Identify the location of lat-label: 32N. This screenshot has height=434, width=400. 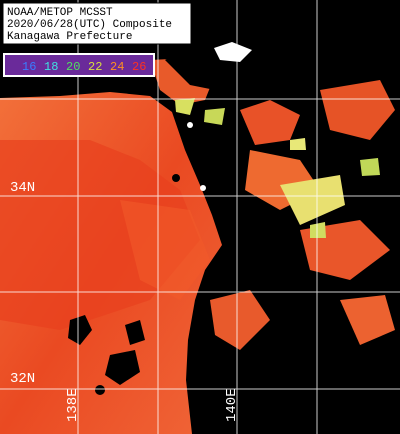
(22, 379).